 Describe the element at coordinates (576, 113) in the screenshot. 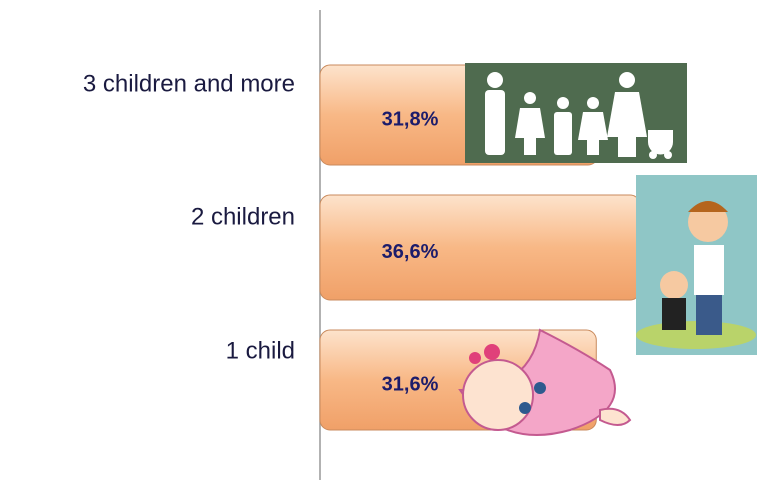

I see `family-picture` at that location.